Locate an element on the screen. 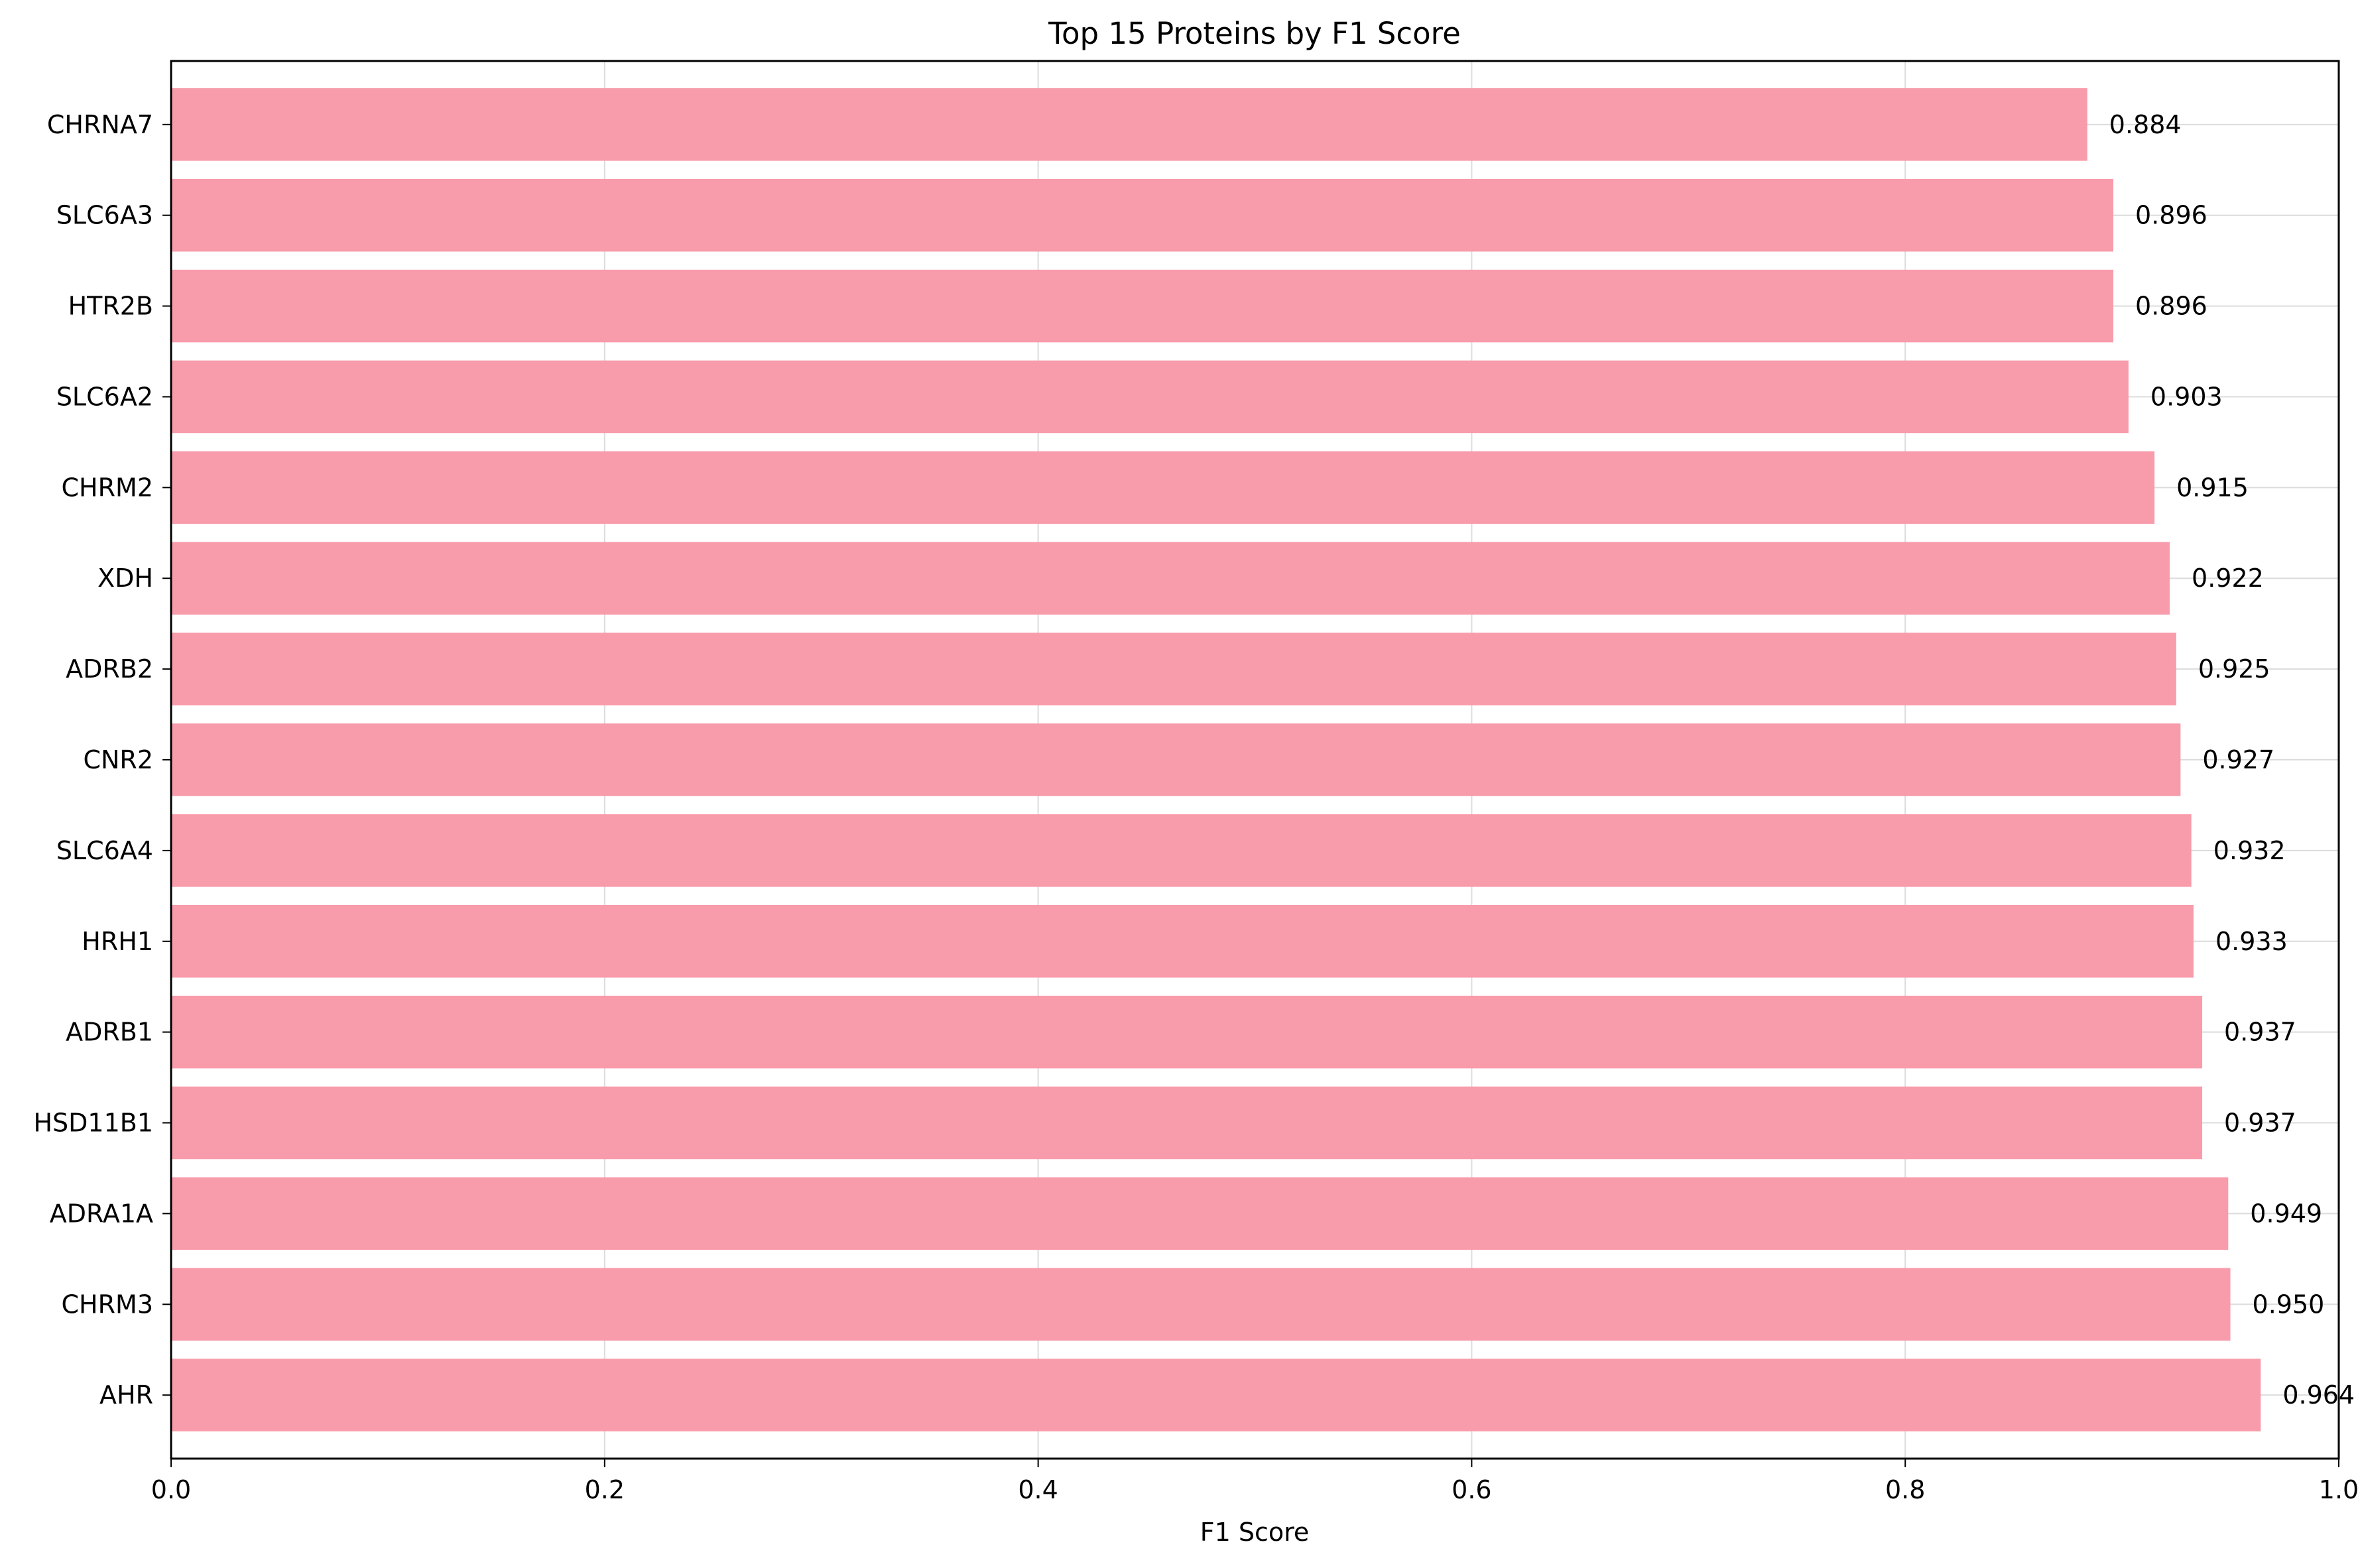  y-tick-label: CHRNA7 is located at coordinates (100, 124).